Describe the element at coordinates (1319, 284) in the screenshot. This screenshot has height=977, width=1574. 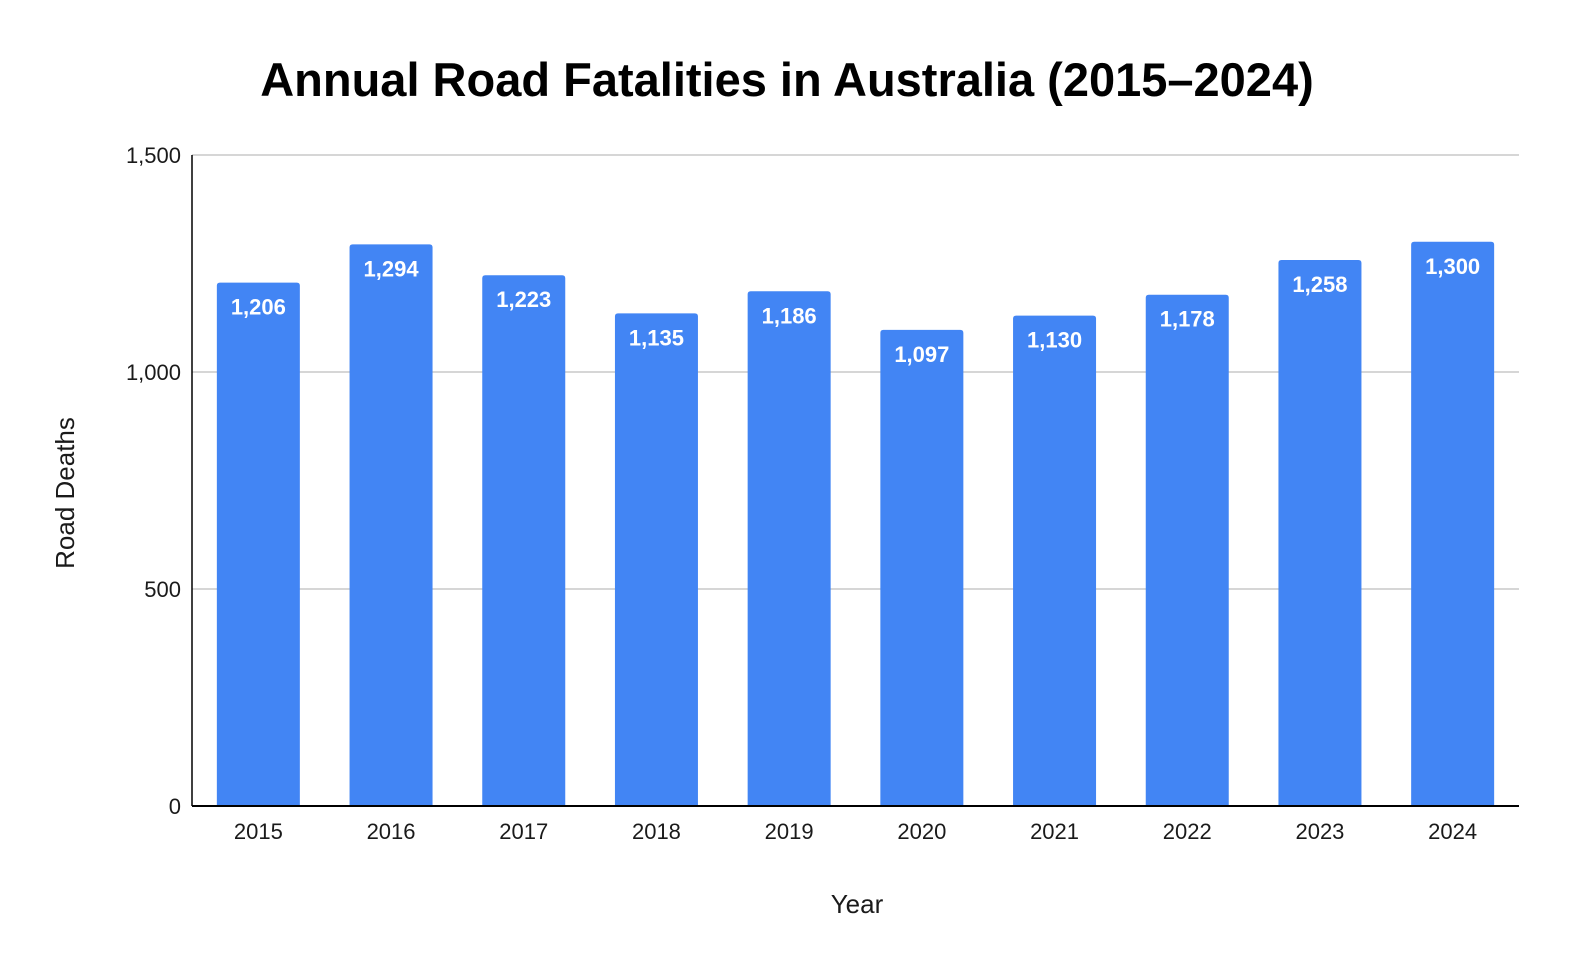
I see `bar-value-label: 1,258` at that location.